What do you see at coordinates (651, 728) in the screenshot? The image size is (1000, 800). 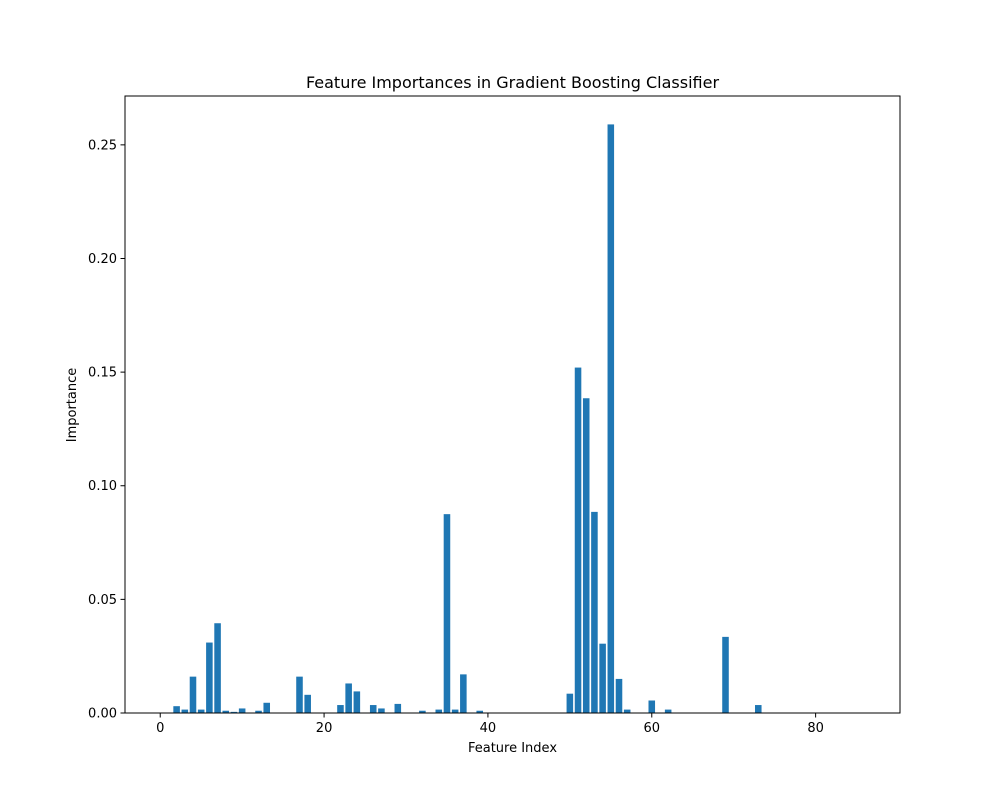 I see `x-tick-label: 60` at bounding box center [651, 728].